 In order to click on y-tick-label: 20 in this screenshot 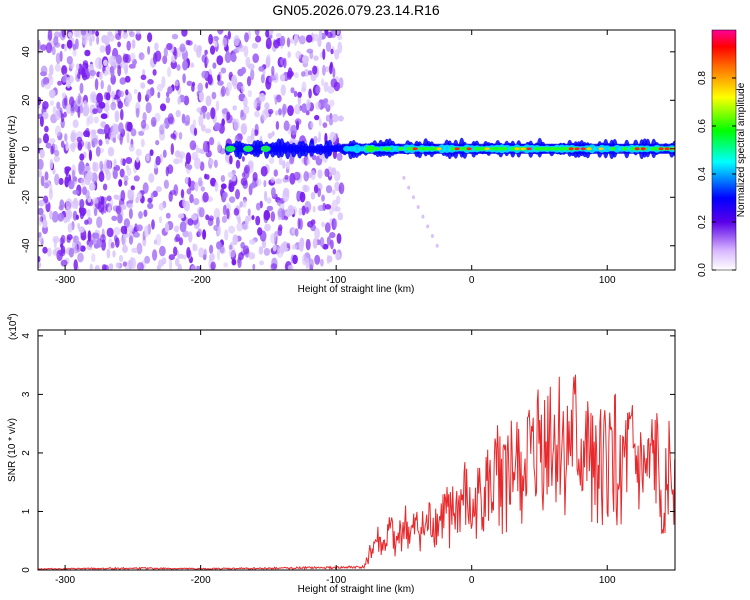, I will do `click(26, 100)`.